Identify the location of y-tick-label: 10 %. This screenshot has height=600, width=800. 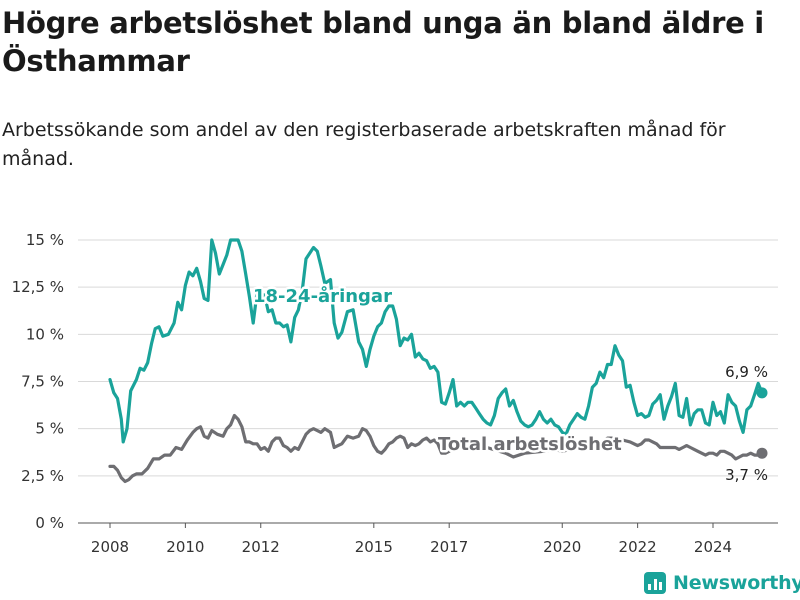
(45, 334).